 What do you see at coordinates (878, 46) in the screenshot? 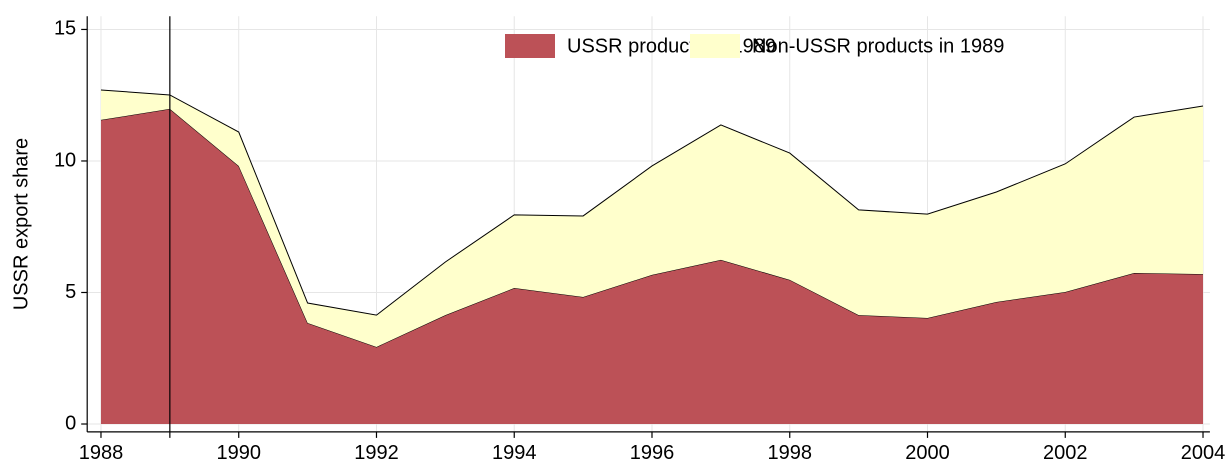
I see `legend-label: Non-USSR products in 1989` at bounding box center [878, 46].